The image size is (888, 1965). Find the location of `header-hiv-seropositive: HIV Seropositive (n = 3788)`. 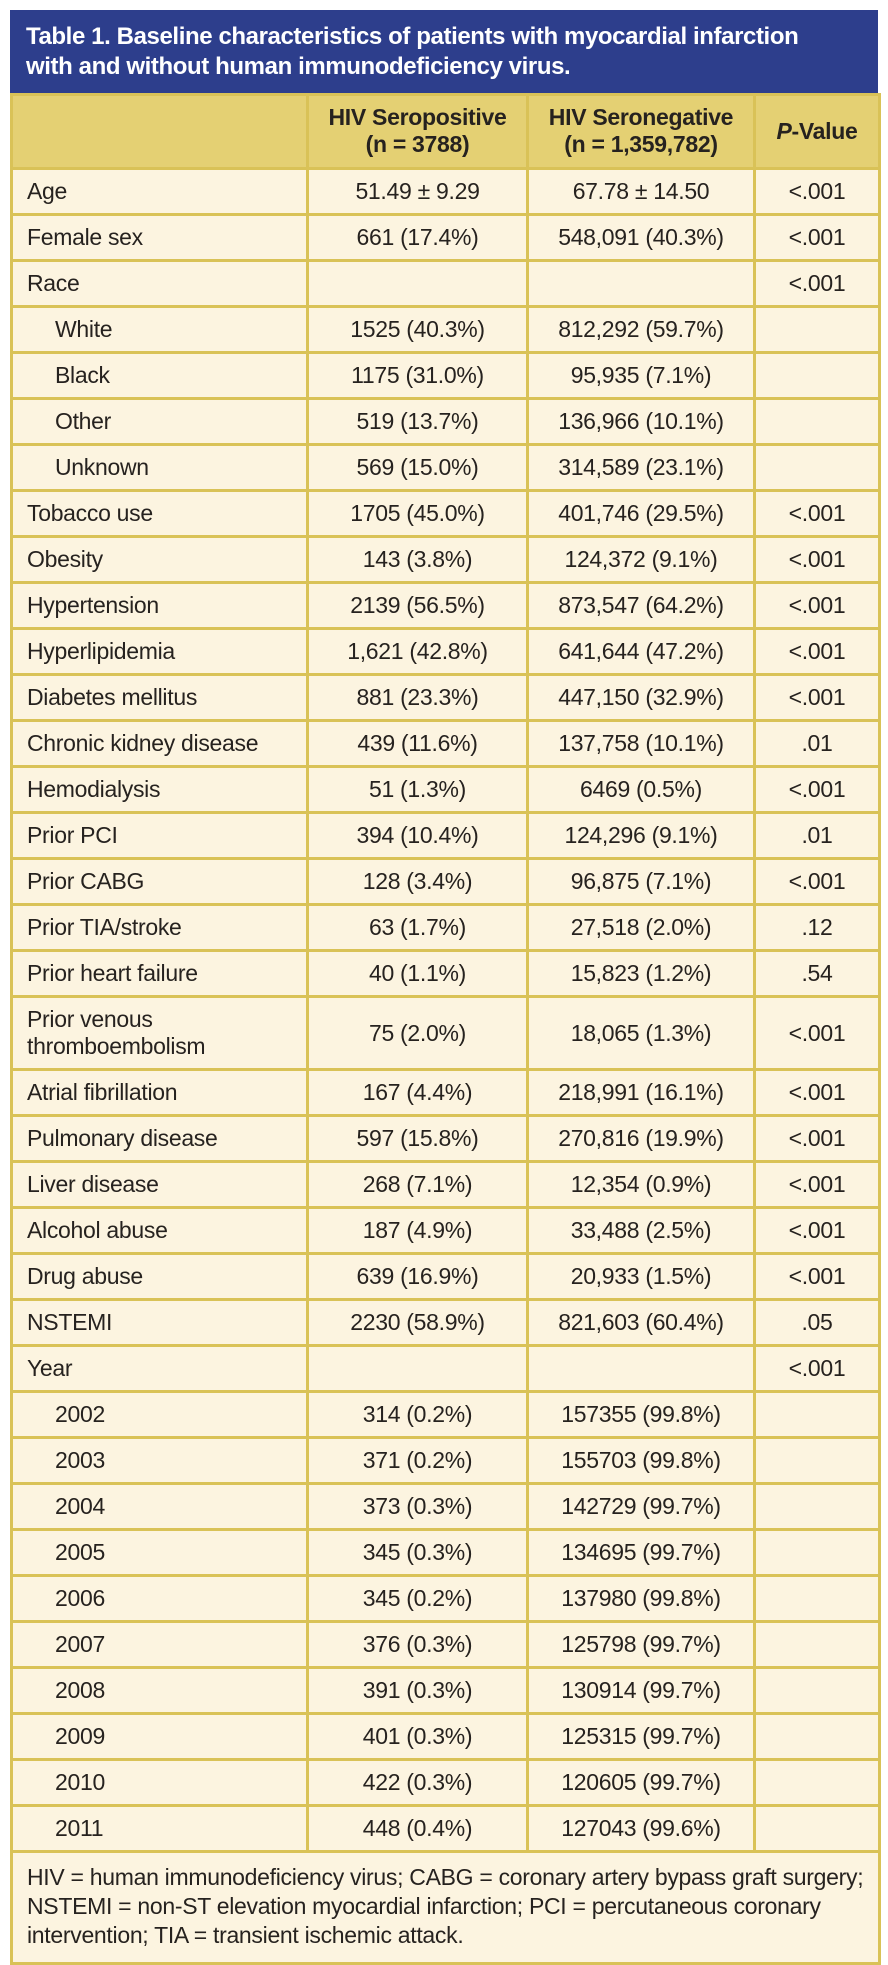

header-hiv-seropositive: HIV Seropositive (n = 3788) is located at coordinates (417, 131).